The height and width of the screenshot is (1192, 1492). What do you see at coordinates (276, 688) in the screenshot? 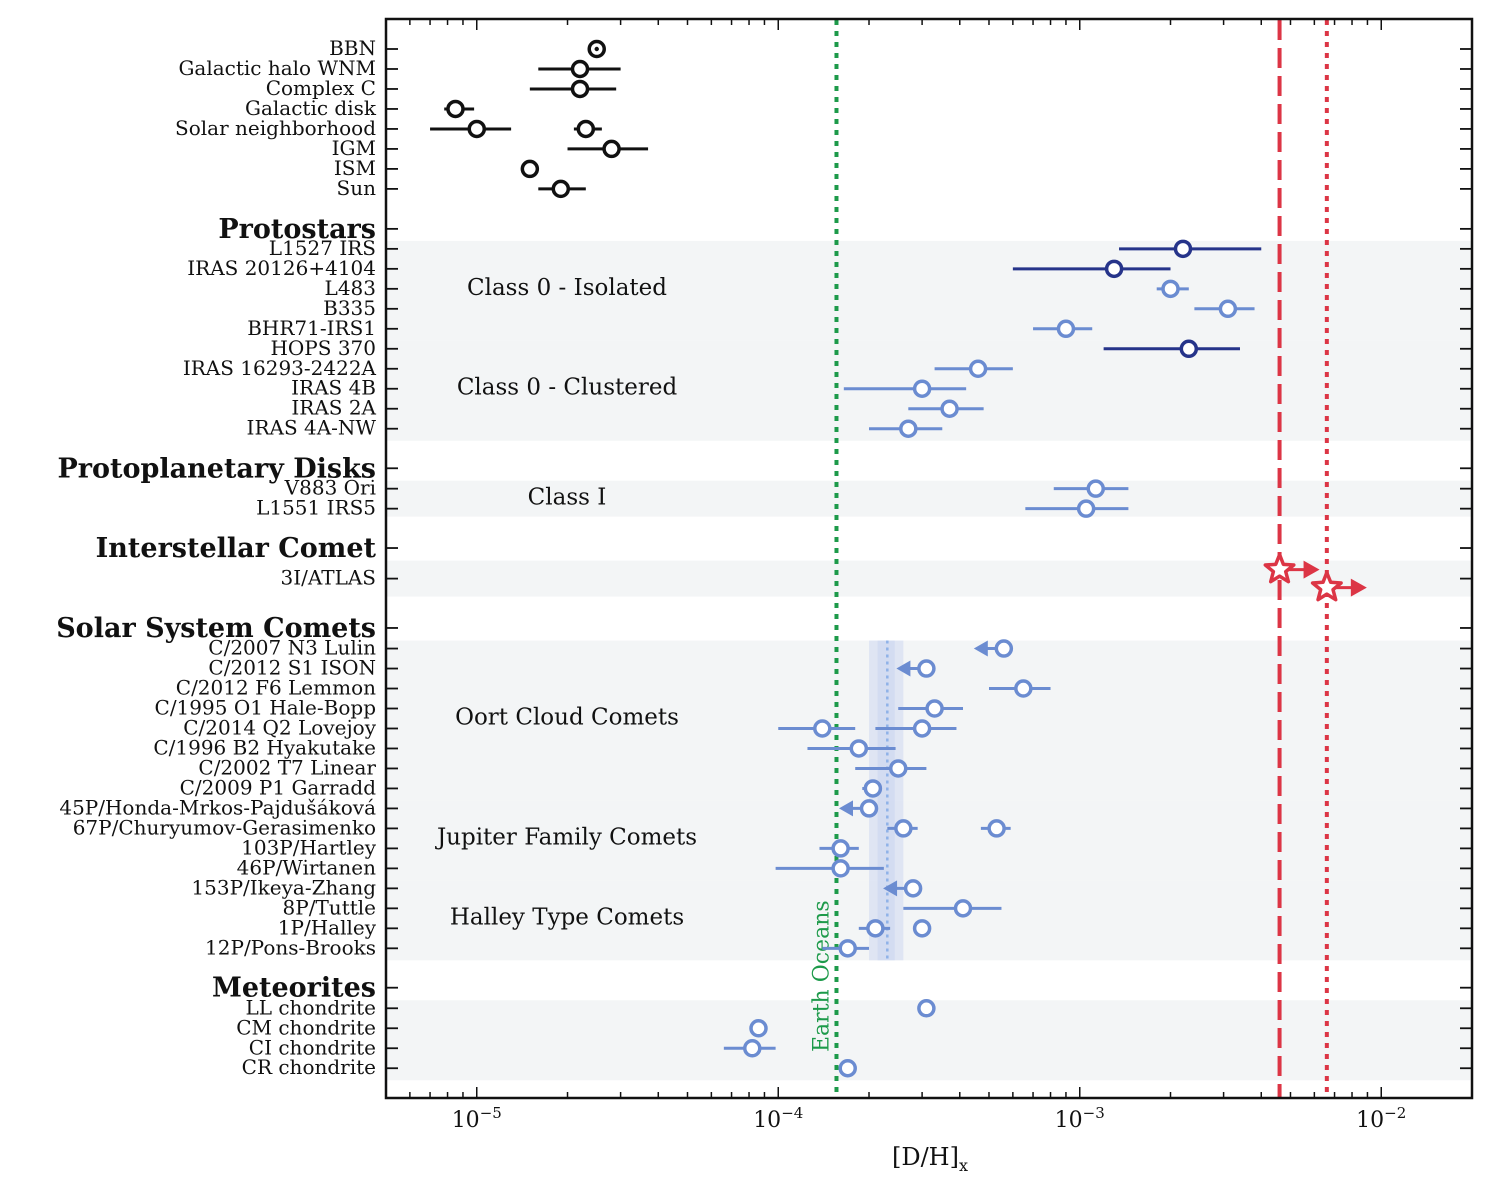
I see `row-label-c-2012-f6-lemmon: C/2012 F6 Lemmon` at bounding box center [276, 688].